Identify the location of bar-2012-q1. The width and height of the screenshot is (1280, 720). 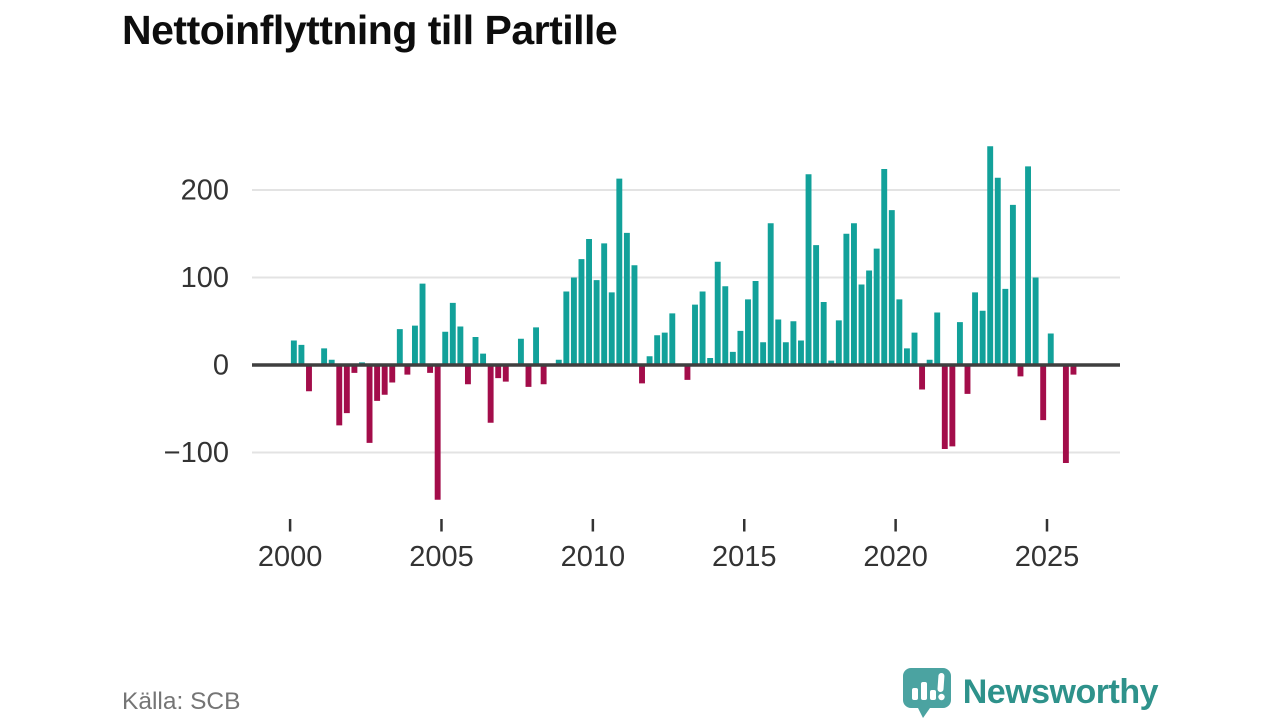
(657, 350).